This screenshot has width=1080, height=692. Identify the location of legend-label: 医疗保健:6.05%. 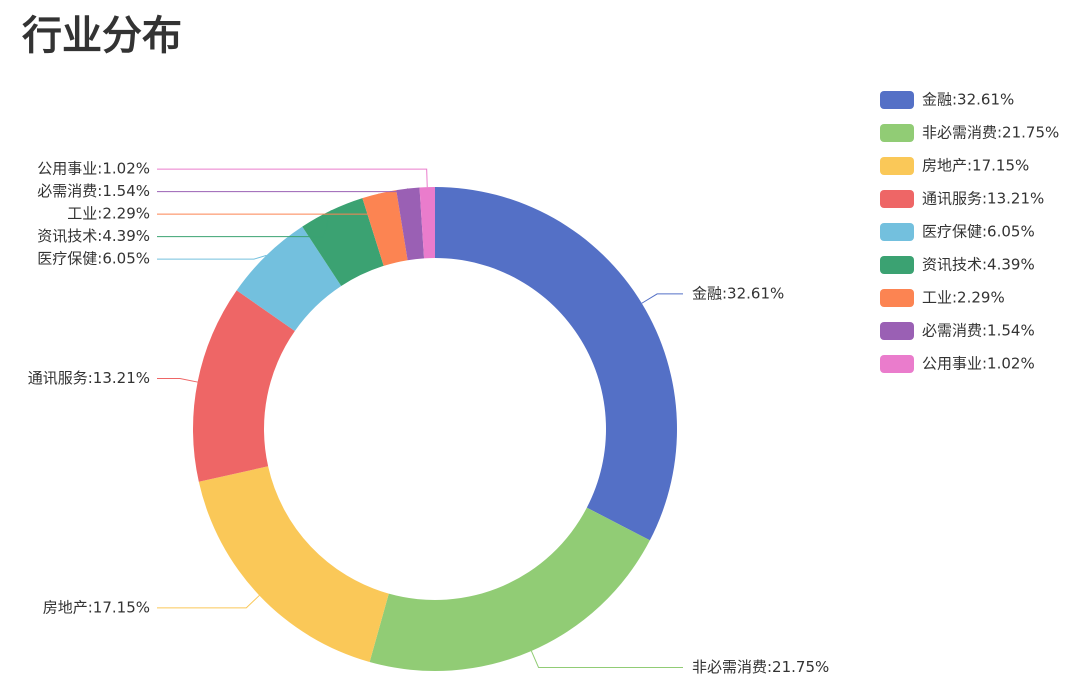
(978, 232).